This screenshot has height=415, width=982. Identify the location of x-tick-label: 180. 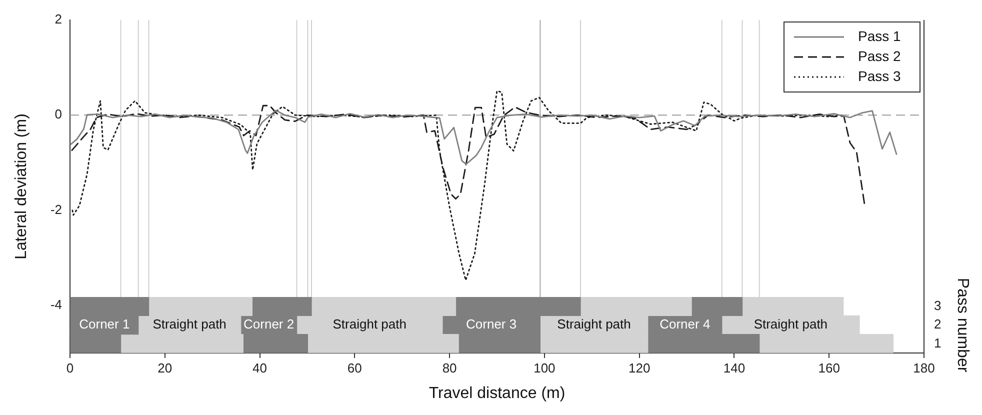
(924, 368).